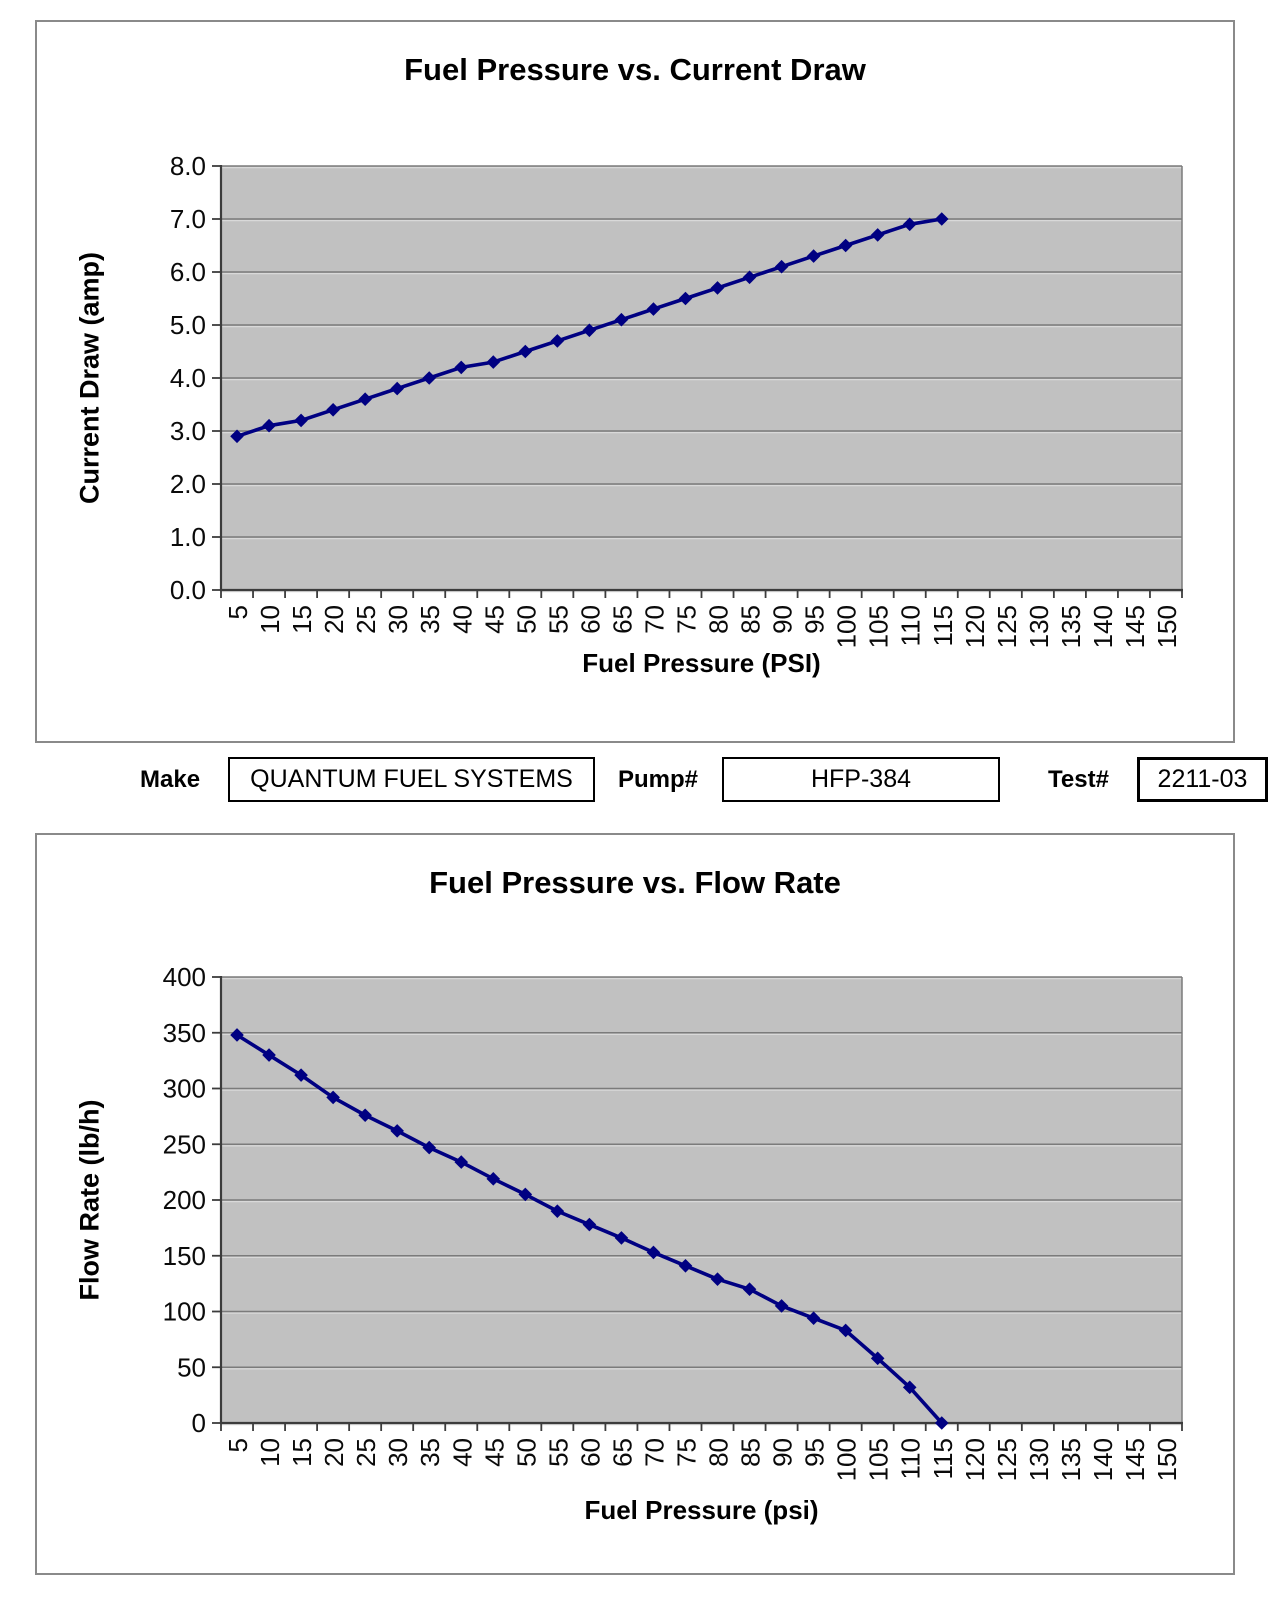 The image size is (1284, 1600). Describe the element at coordinates (635, 69) in the screenshot. I see `chart-title-current-draw: Fuel Pressure vs. Current Draw` at that location.